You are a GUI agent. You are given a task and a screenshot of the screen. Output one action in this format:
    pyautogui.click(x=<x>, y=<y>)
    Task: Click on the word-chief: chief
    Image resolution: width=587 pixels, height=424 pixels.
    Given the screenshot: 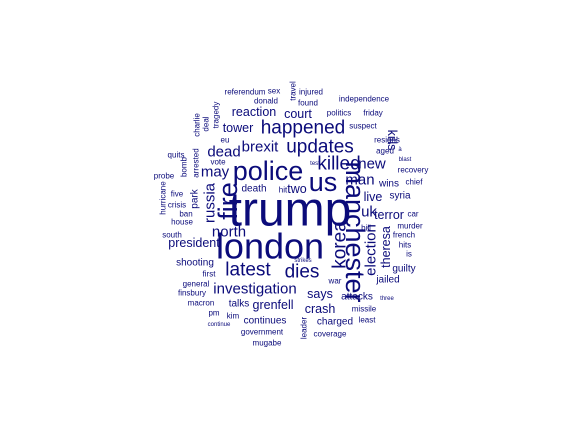 What is the action you would take?
    pyautogui.click(x=415, y=182)
    